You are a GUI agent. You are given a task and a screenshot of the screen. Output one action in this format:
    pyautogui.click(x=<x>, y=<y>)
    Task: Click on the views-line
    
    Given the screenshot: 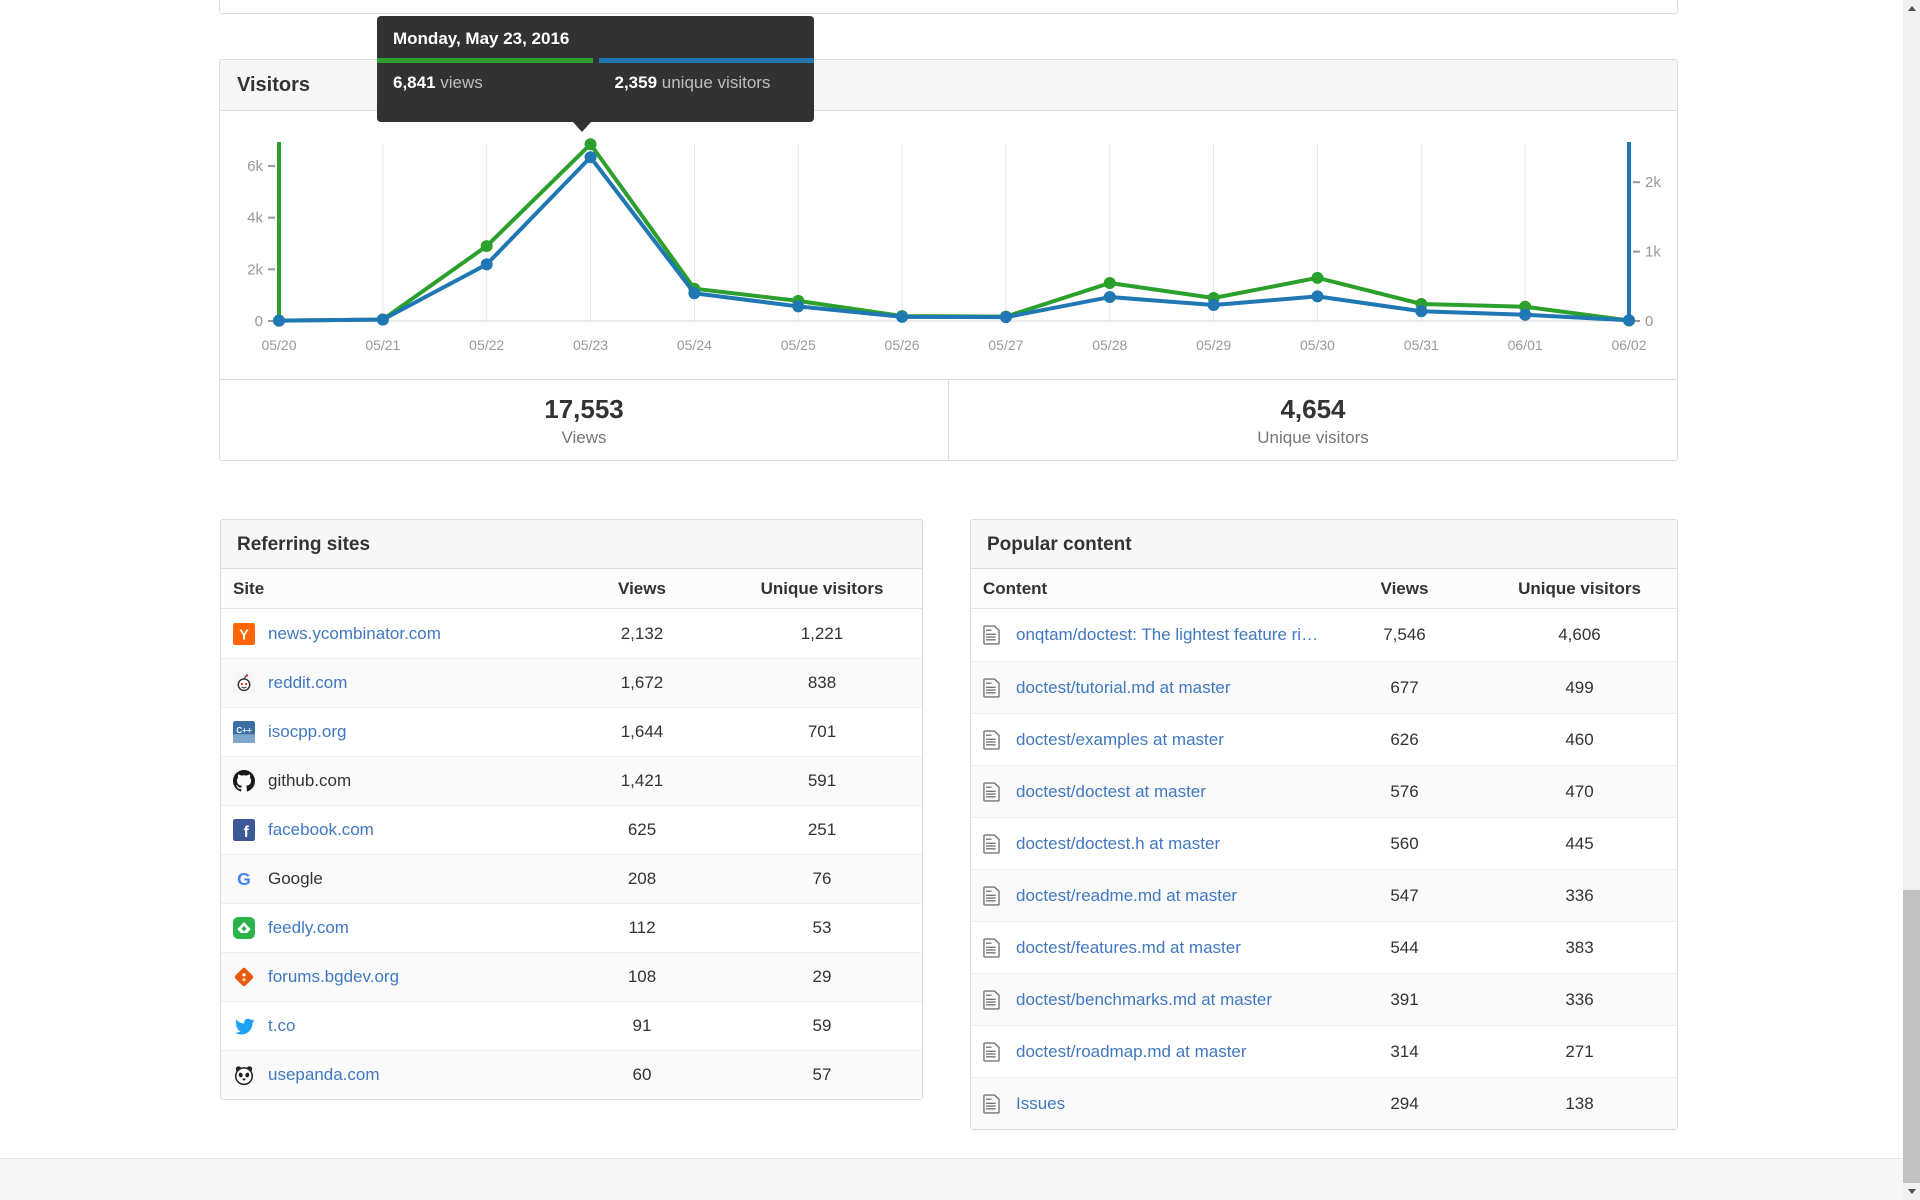 What is the action you would take?
    pyautogui.click(x=954, y=232)
    